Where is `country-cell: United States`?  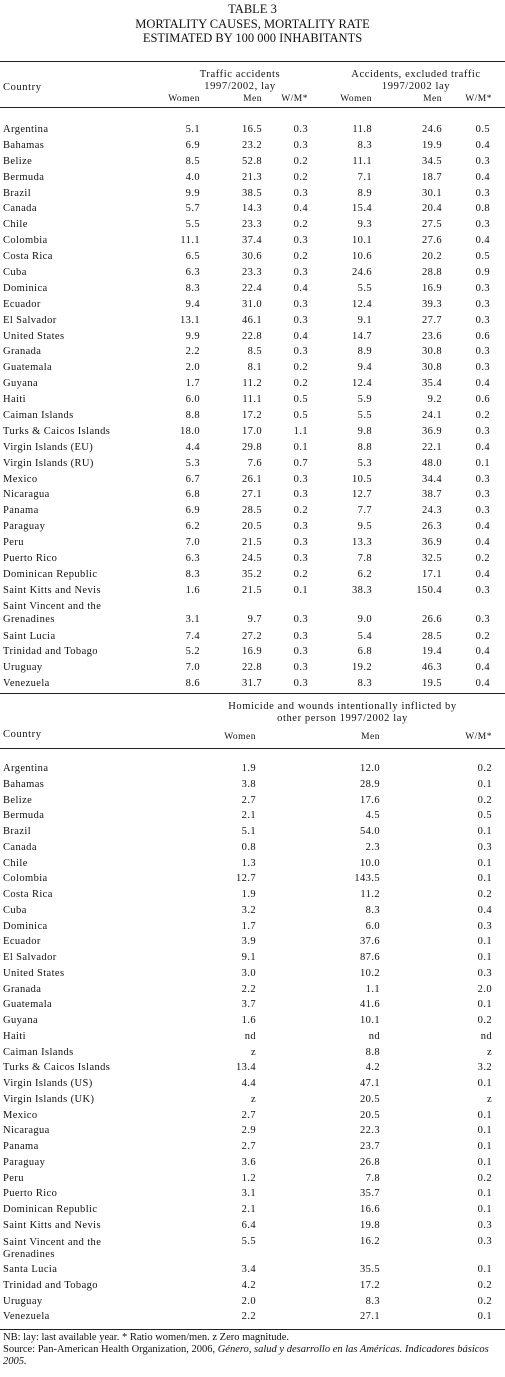 country-cell: United States is located at coordinates (34, 336).